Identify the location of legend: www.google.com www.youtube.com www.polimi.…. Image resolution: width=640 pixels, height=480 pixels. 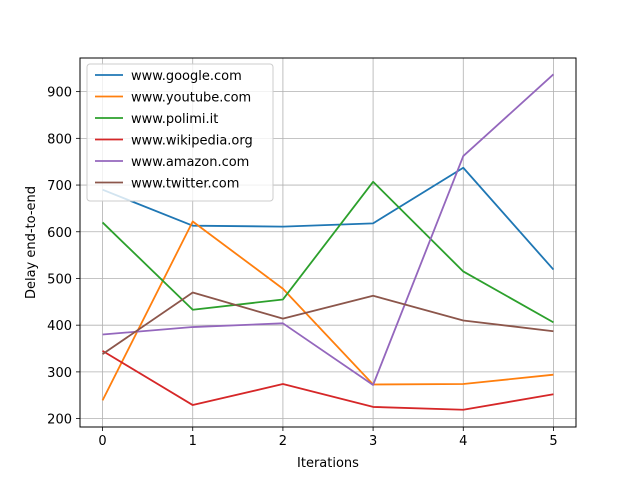
(180, 132).